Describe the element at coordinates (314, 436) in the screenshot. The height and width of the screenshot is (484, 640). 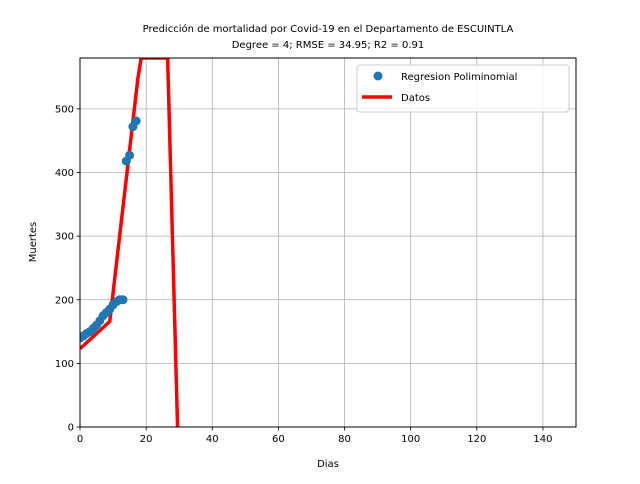
I see `x-axis: 0 20 40 60 80 100 120 140` at that location.